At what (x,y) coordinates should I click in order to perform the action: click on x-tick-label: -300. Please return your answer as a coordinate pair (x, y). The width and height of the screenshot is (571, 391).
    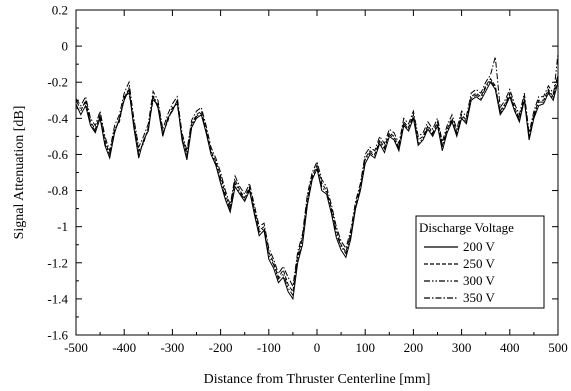
    Looking at the image, I should click on (172, 347).